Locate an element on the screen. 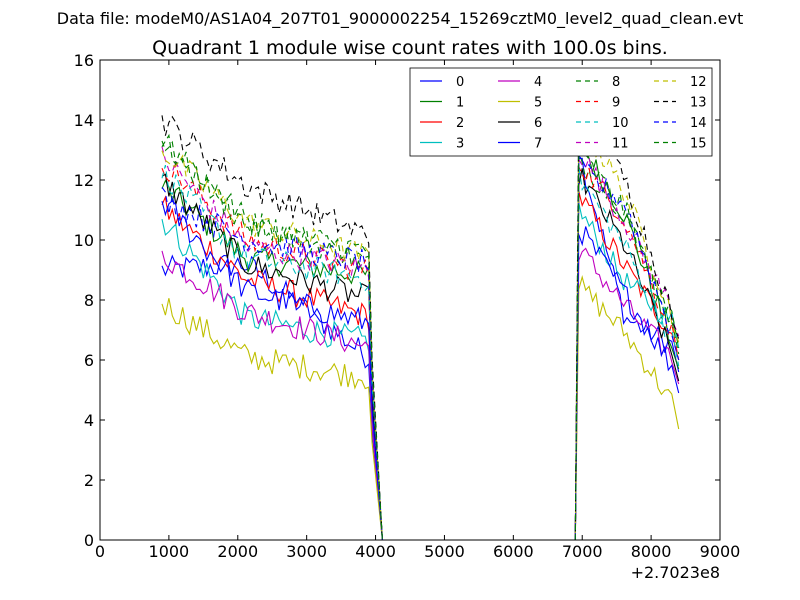 The width and height of the screenshot is (800, 600). y-tick-label: 6 is located at coordinates (89, 360).